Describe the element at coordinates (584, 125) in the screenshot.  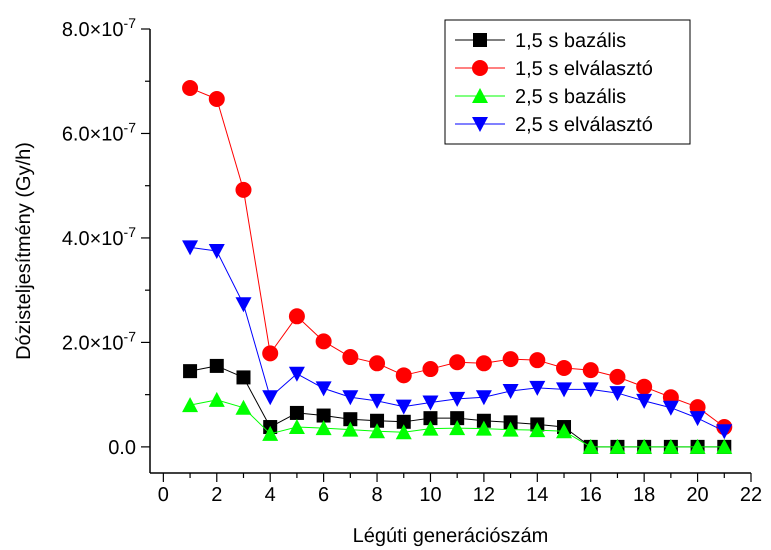
I see `legend-label: 2,5 s elválasztó` at that location.